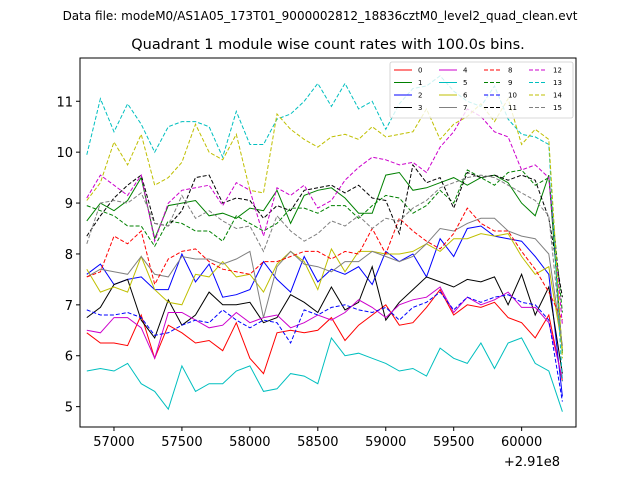 This screenshot has width=640, height=480. I want to click on legend-label-13: 13, so click(557, 83).